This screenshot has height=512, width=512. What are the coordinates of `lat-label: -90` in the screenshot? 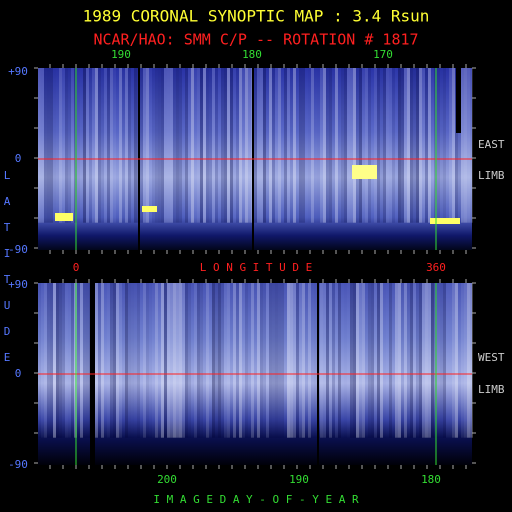 It's located at (18, 249).